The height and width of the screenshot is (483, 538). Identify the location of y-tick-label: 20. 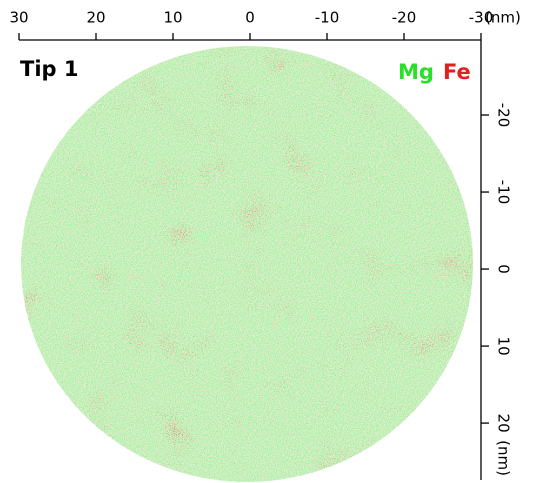
(504, 423).